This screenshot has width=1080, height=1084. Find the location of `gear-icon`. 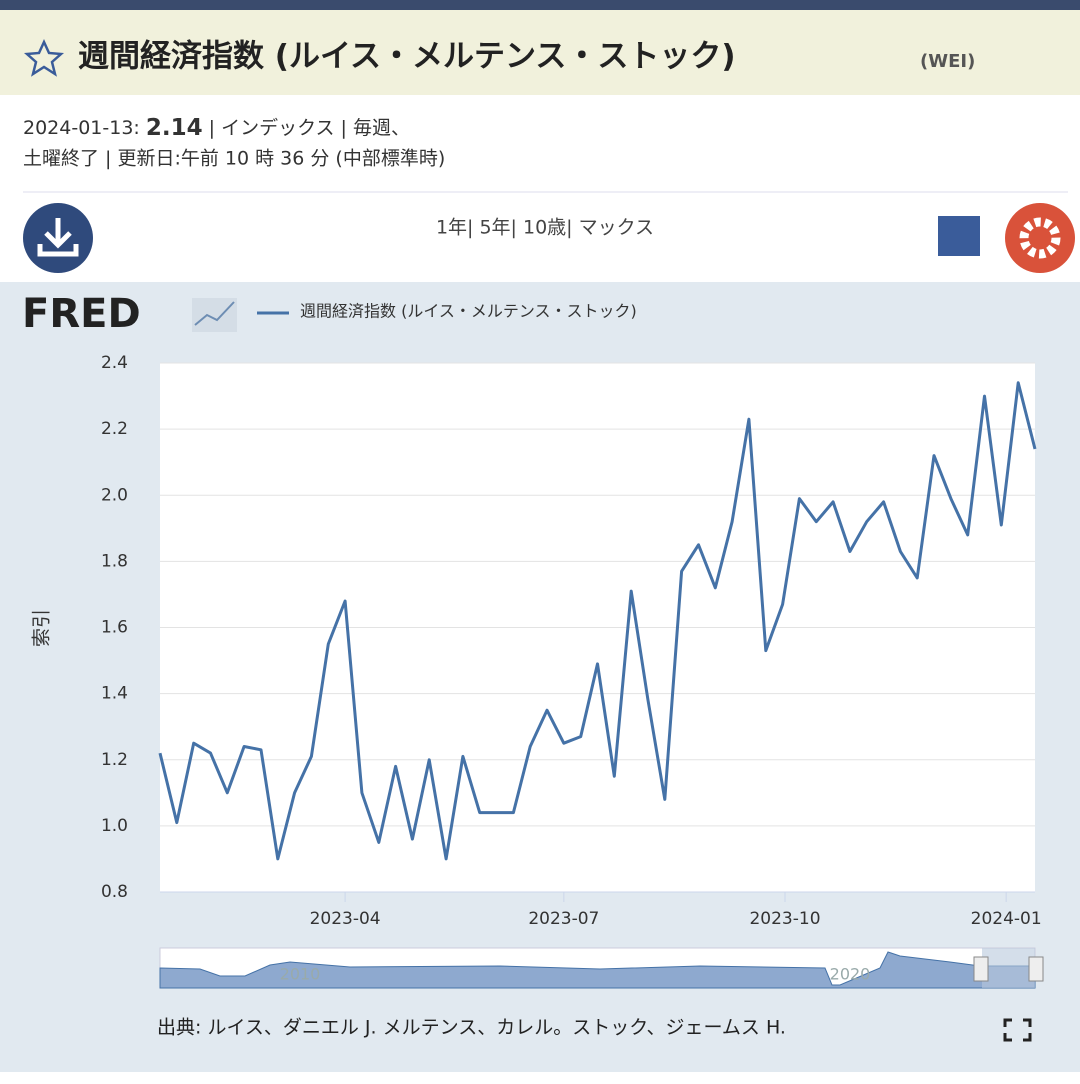

gear-icon is located at coordinates (1040, 238).